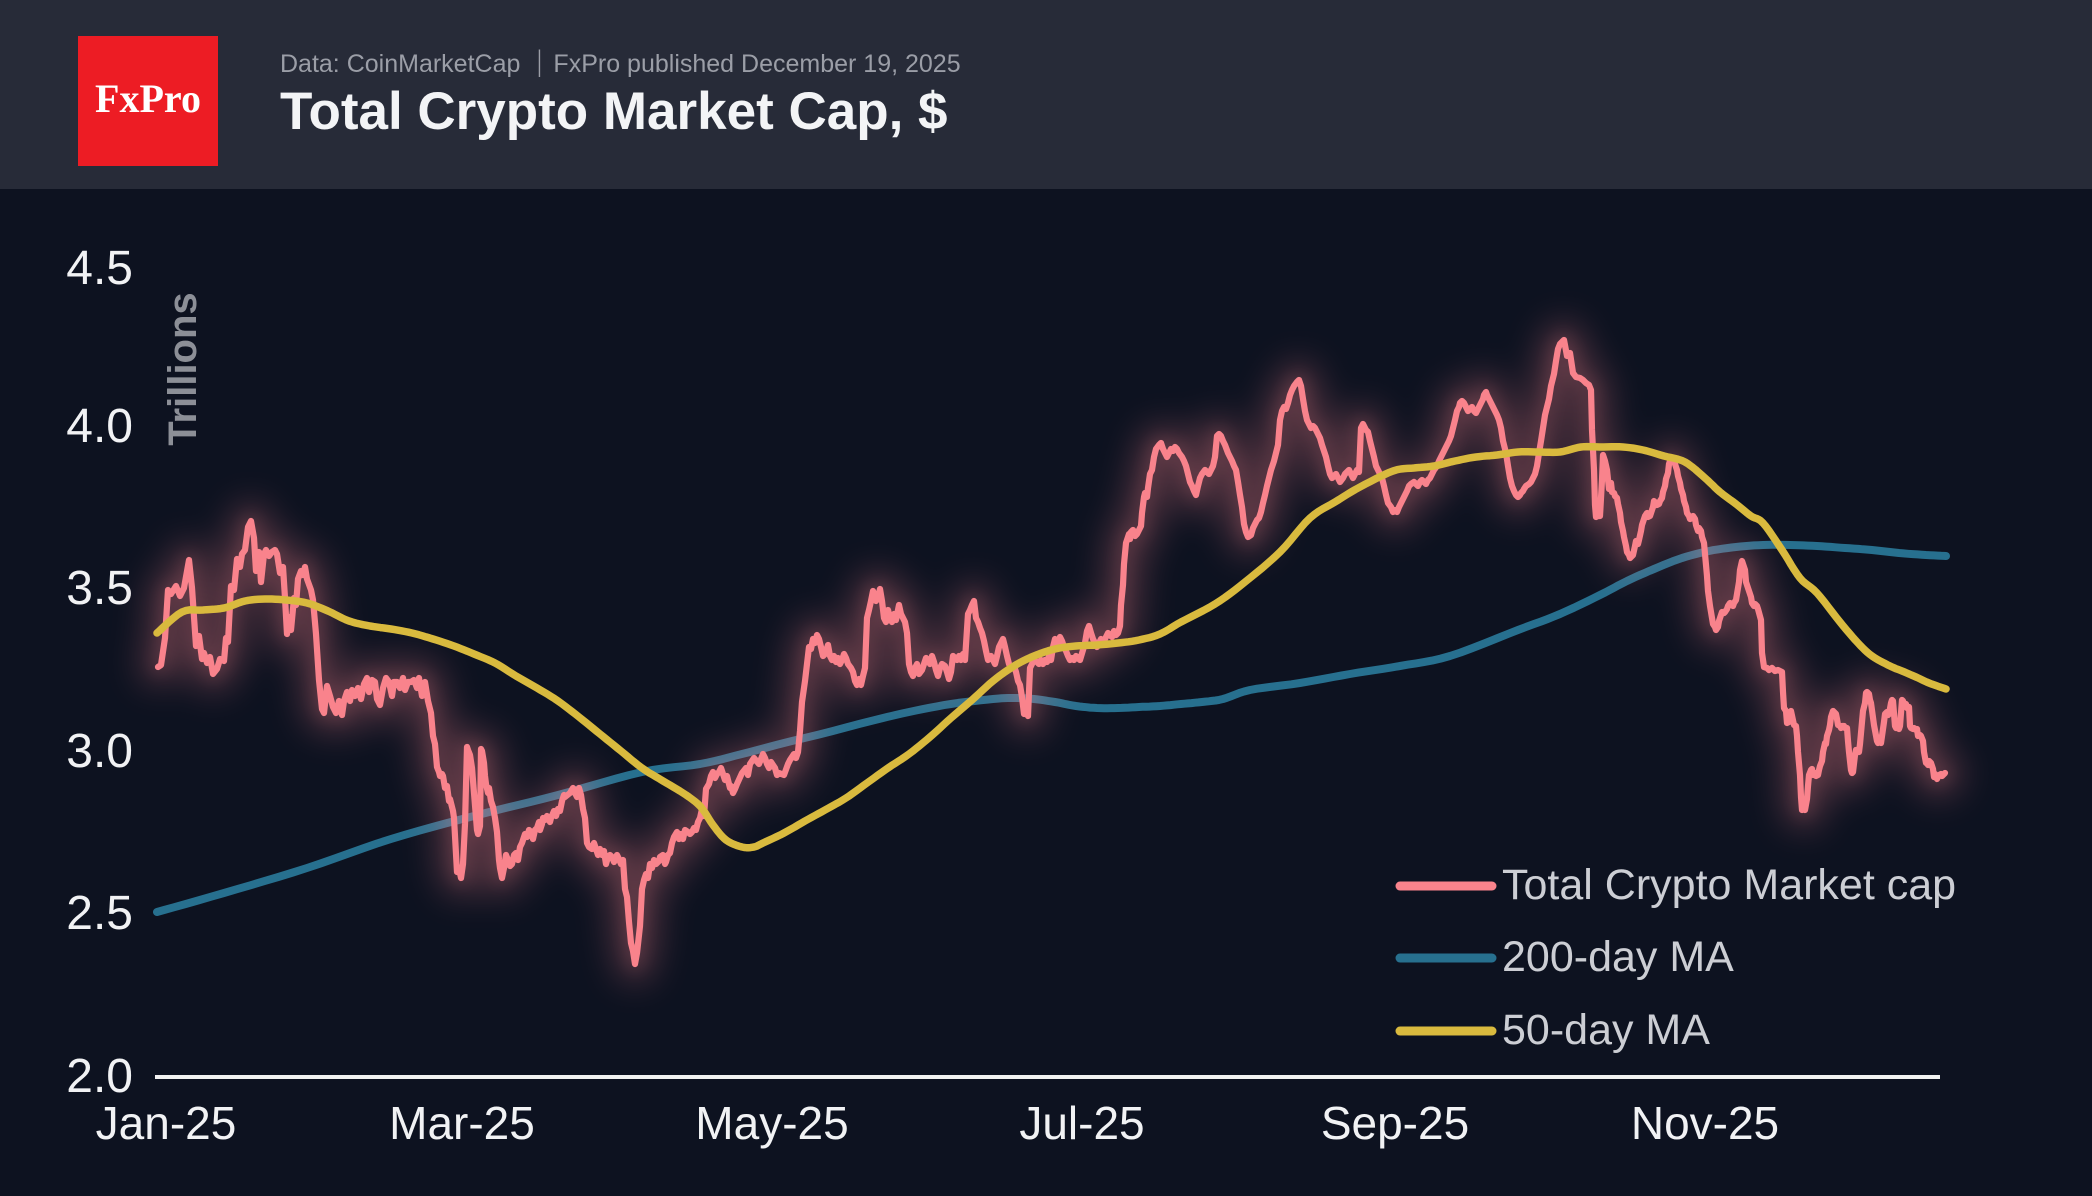 This screenshot has height=1196, width=2092. Describe the element at coordinates (1705, 1123) in the screenshot. I see `svg-text: Nov-25` at that location.